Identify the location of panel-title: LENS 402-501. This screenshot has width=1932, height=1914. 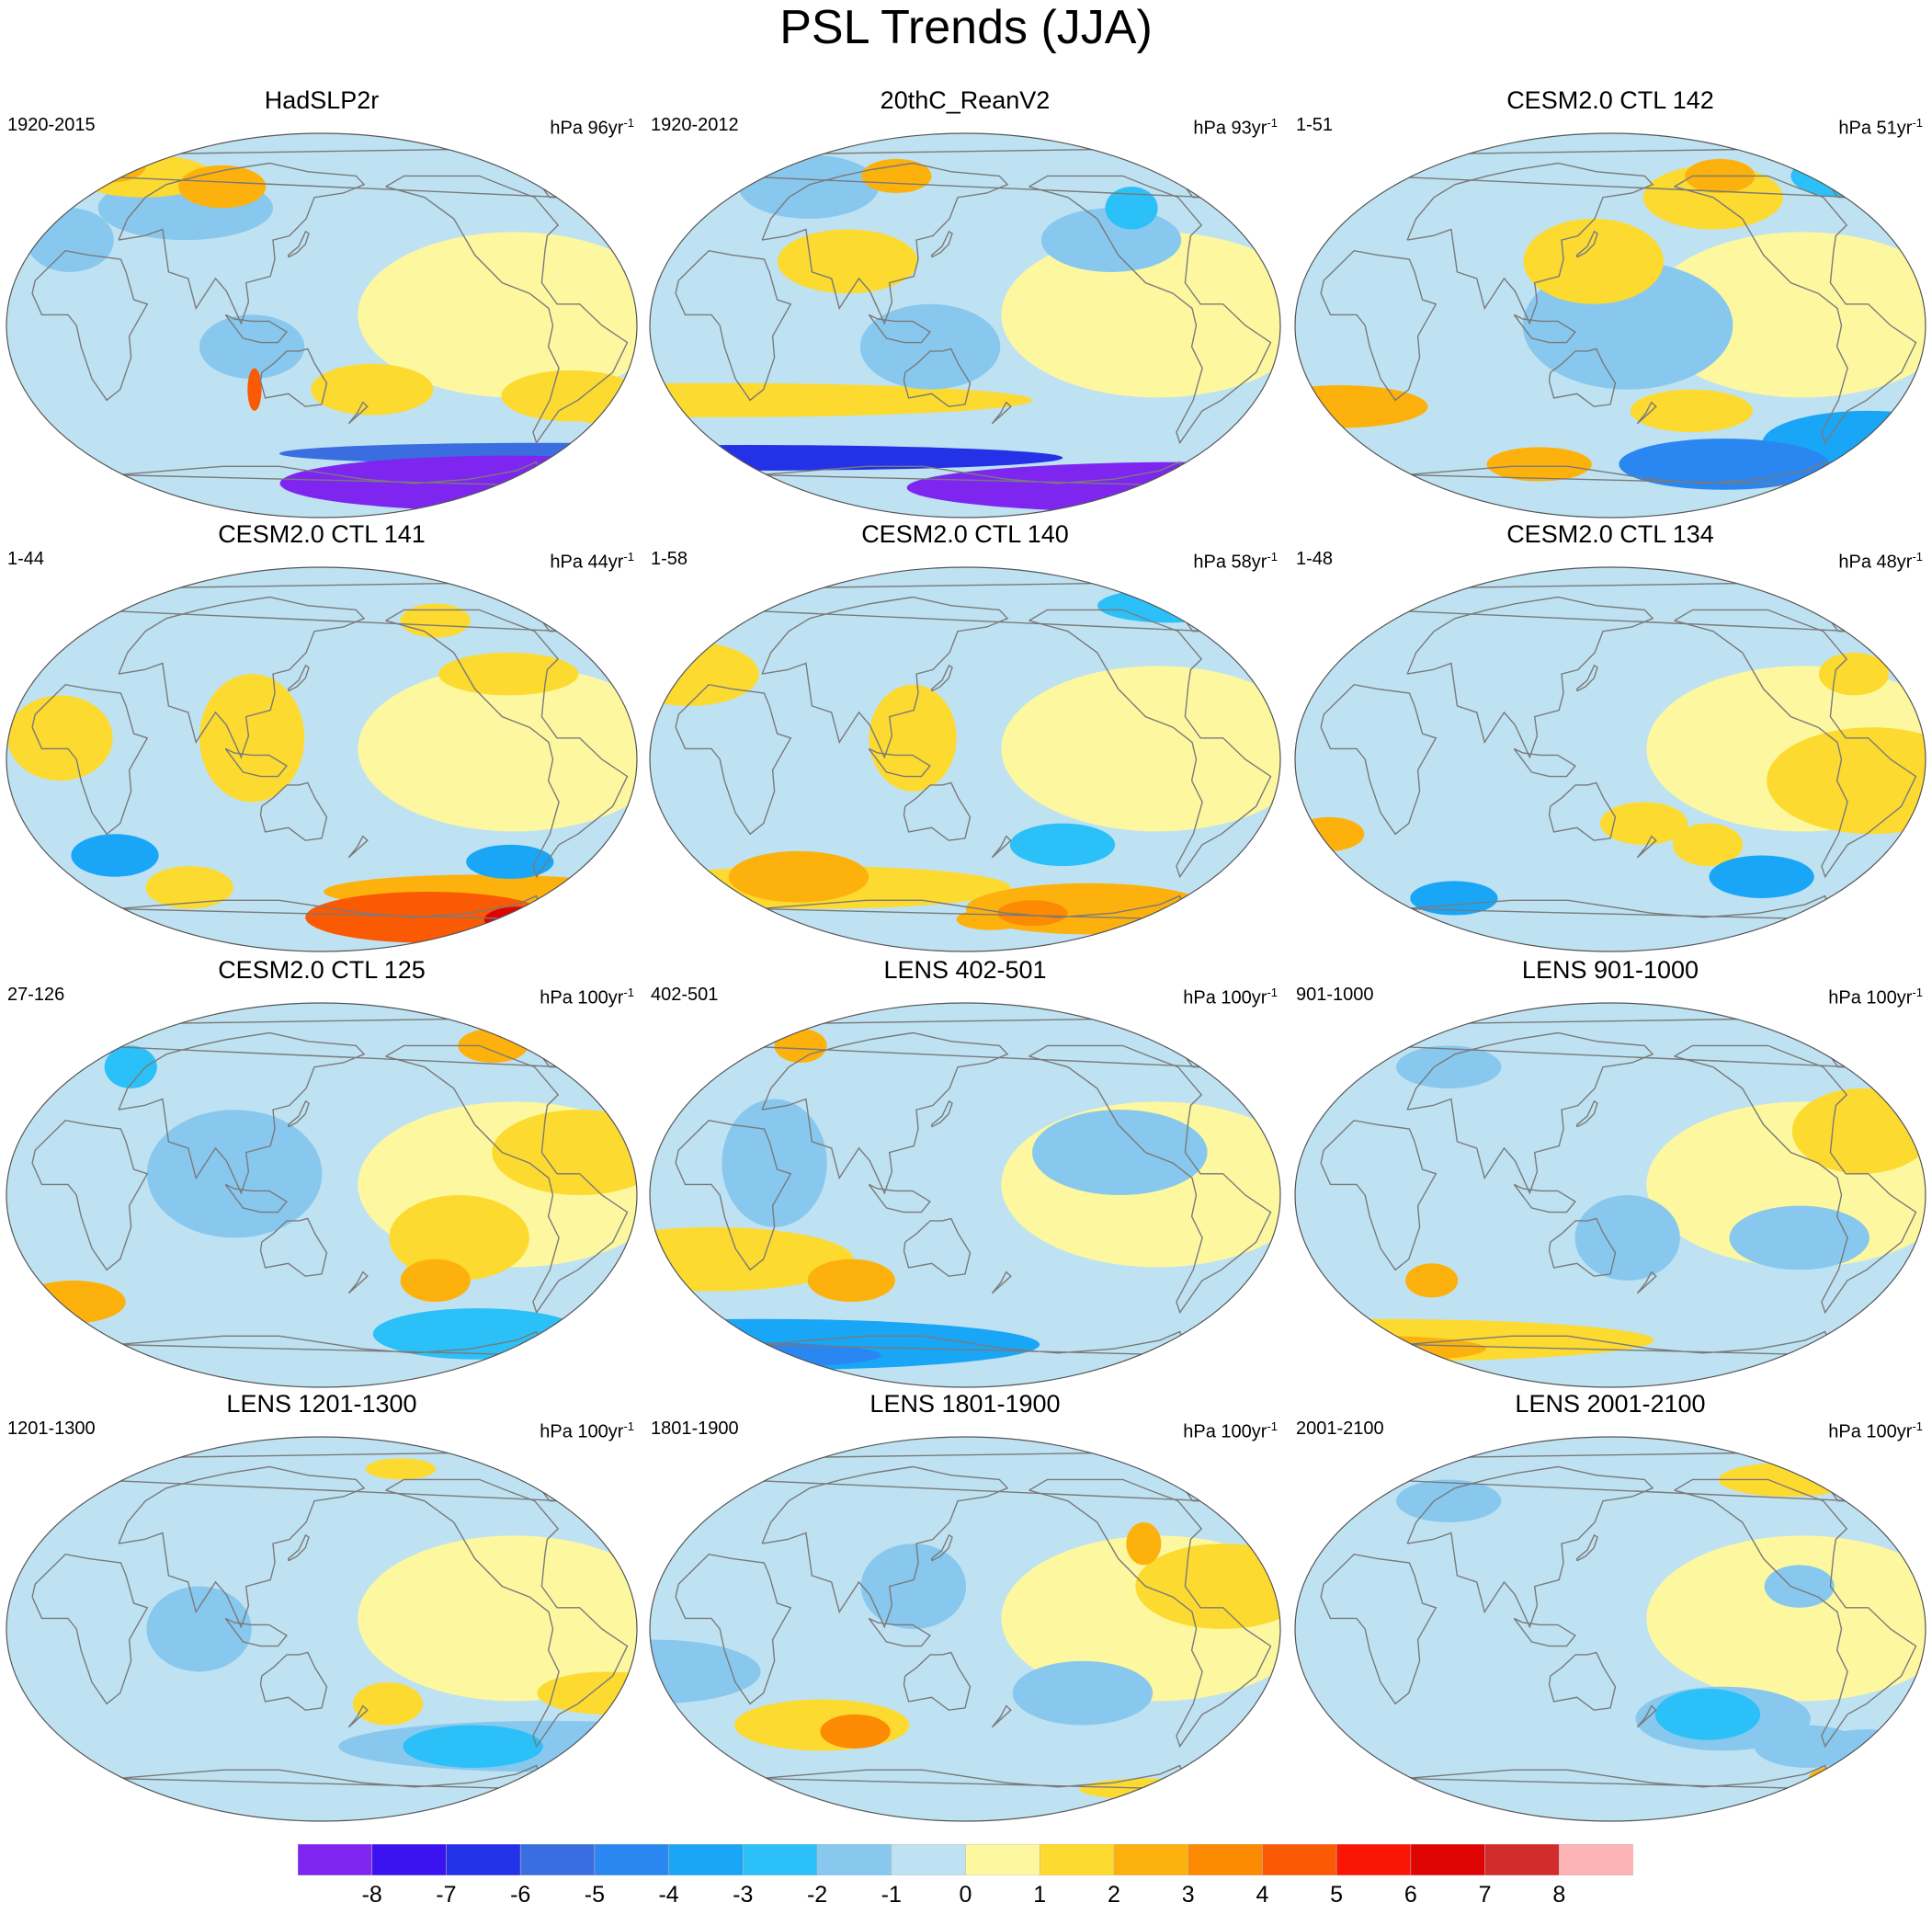
(965, 970).